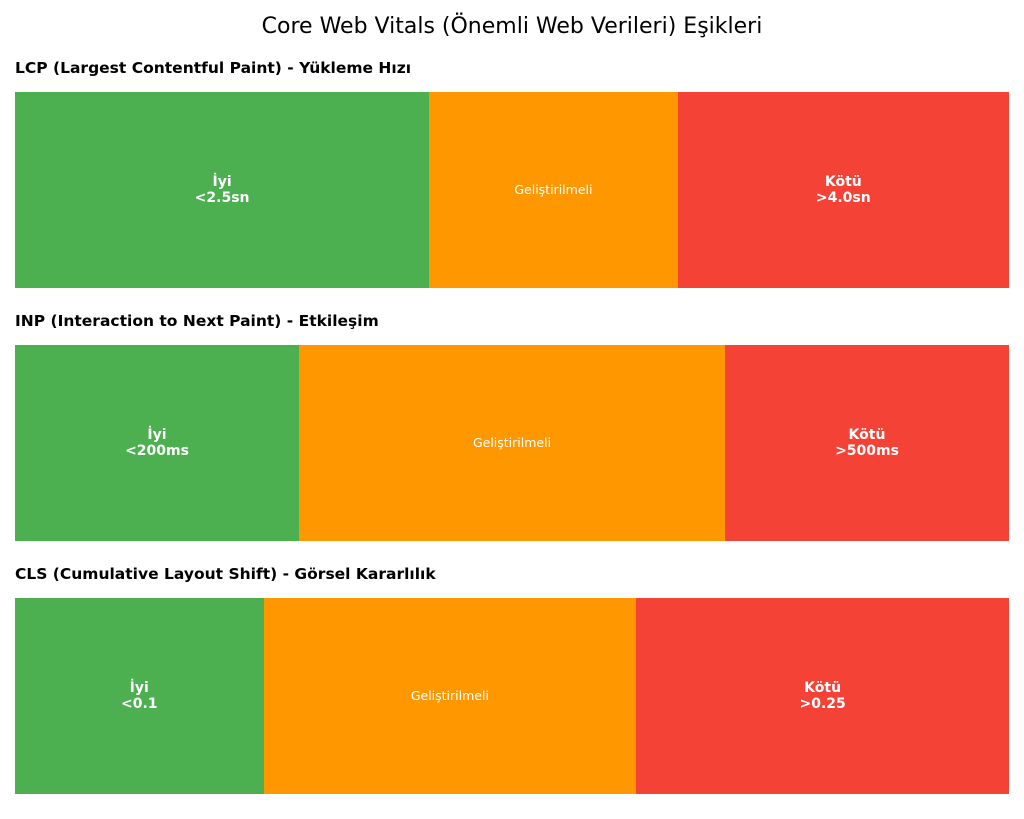 The image size is (1024, 819). I want to click on lcp-bad-label: Kötü, so click(843, 182).